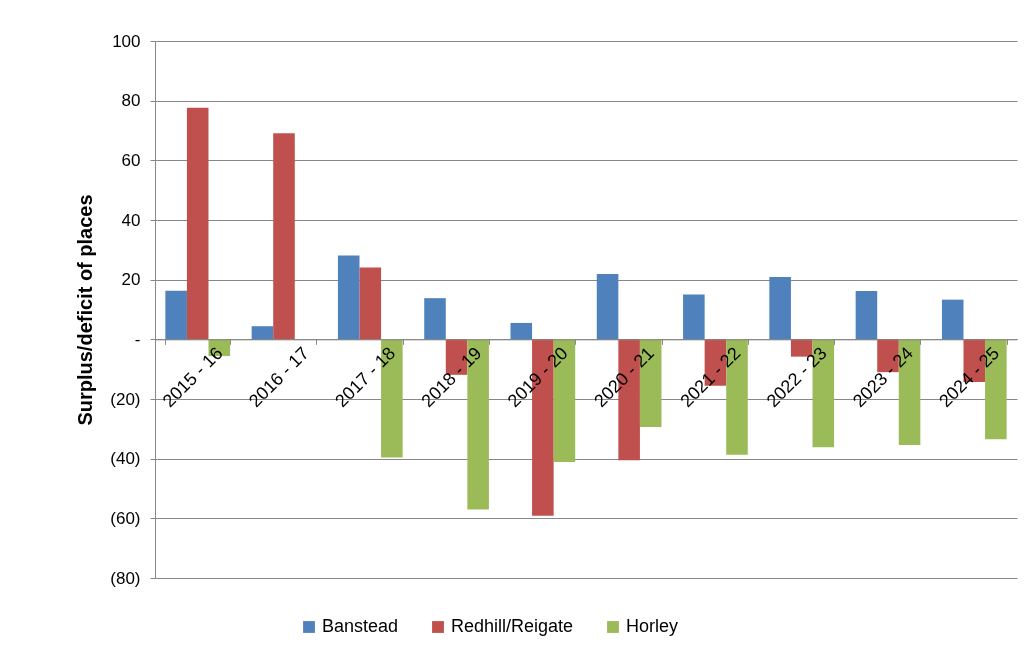 This screenshot has width=1035, height=656. I want to click on y-tick-label: 80, so click(131, 101).